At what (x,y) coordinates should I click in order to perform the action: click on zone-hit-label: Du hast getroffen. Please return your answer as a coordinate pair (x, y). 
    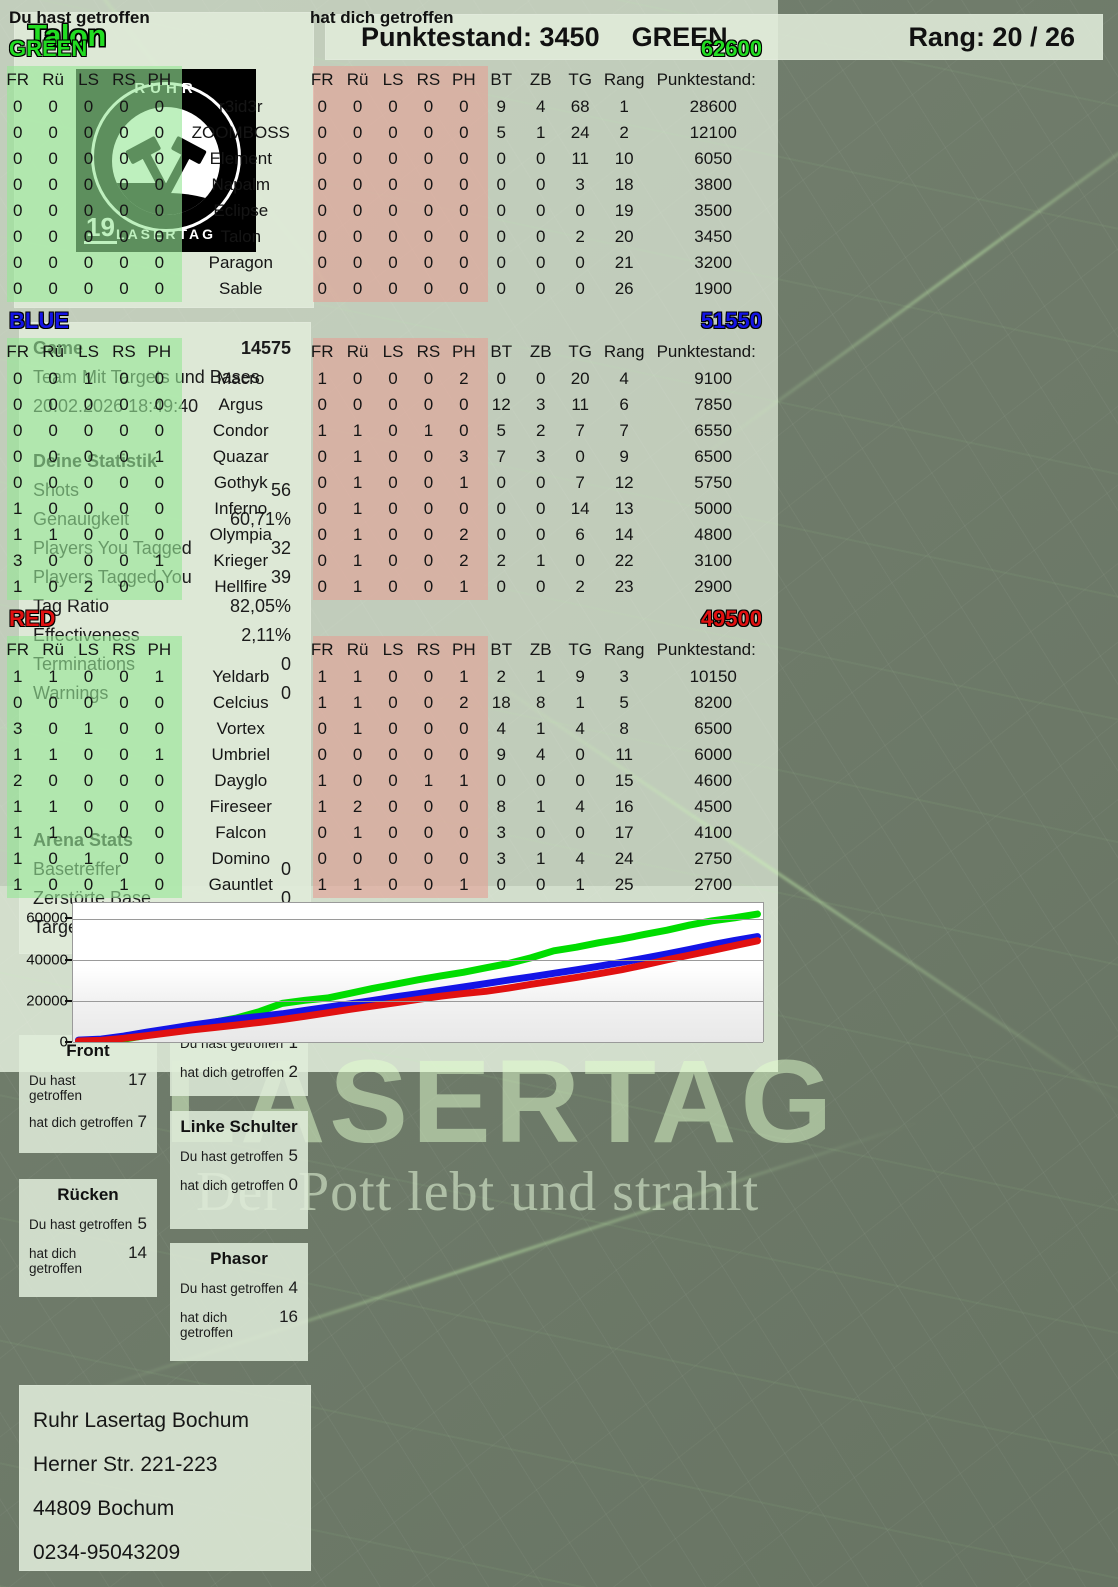
    Looking at the image, I should click on (56, 1088).